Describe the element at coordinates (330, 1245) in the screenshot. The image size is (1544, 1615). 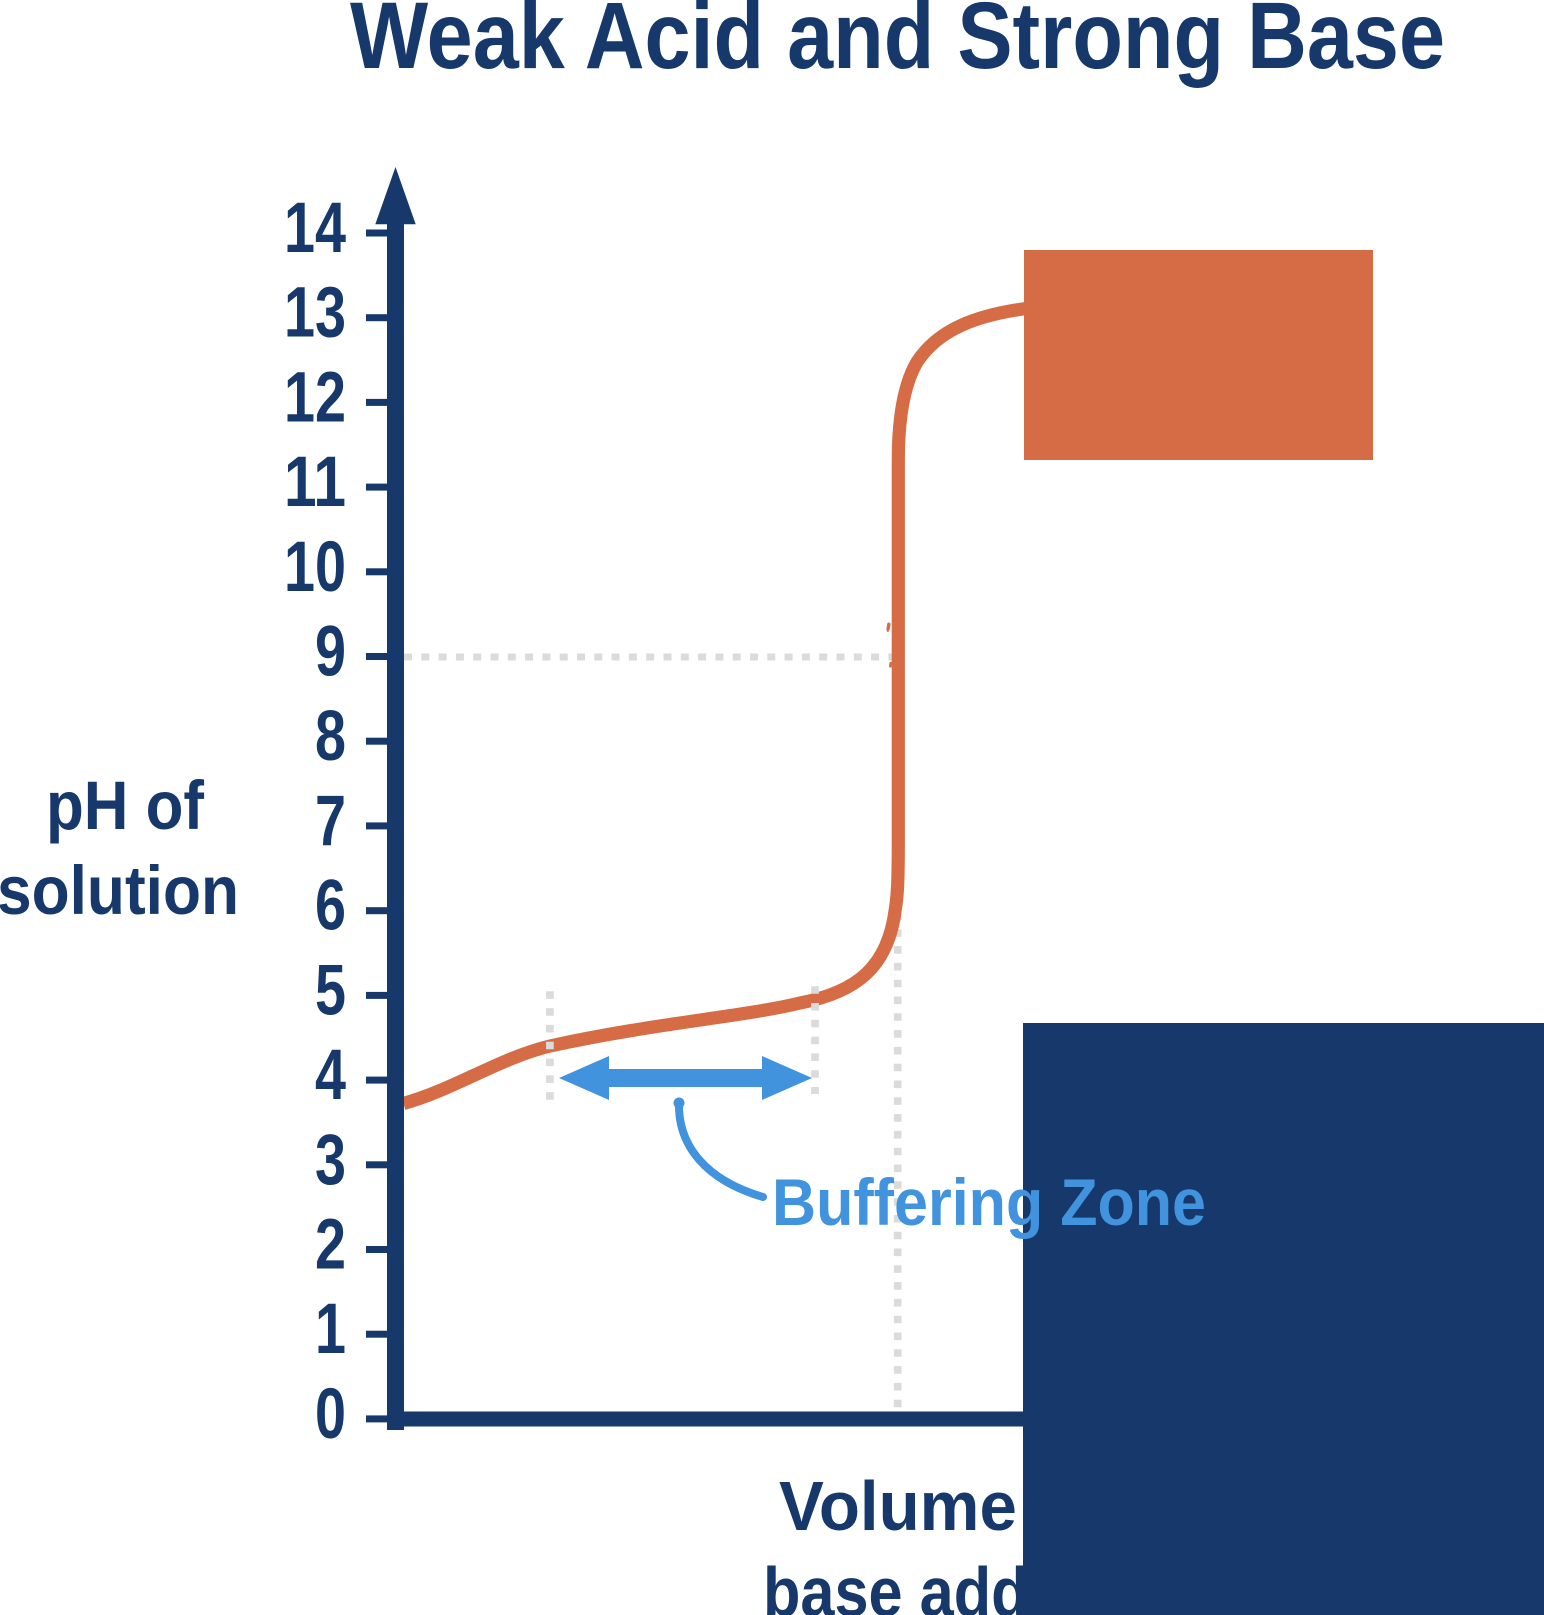
I see `svg-text: 2` at that location.